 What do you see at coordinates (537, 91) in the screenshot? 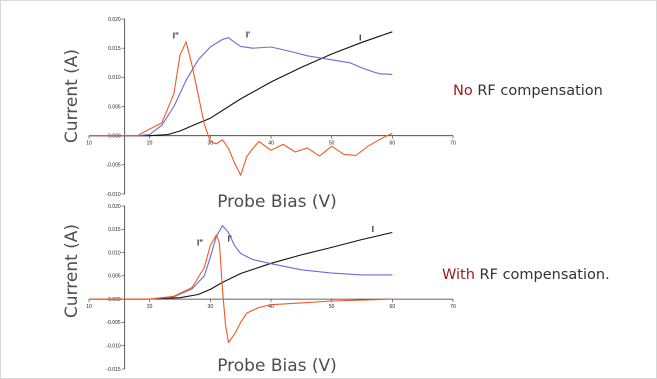
I see `caption-top-rest: RF compensation` at bounding box center [537, 91].